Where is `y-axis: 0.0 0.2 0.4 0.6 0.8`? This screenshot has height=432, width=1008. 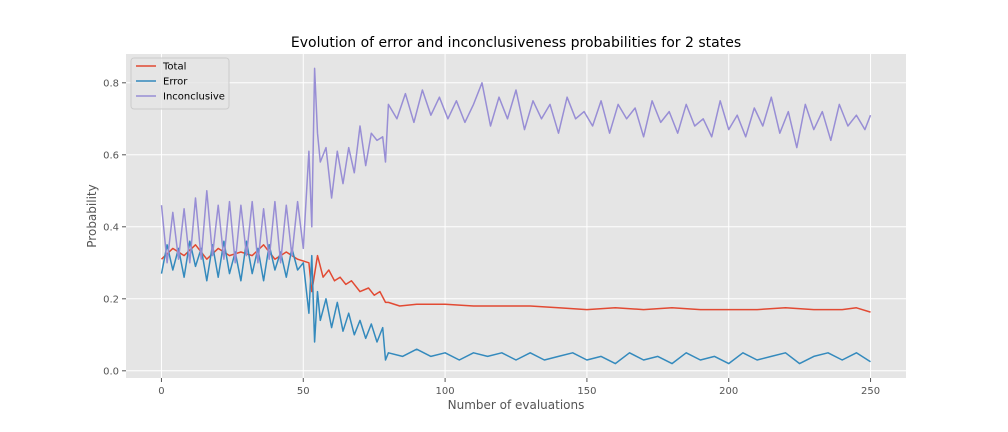
y-axis: 0.0 0.2 0.4 0.6 0.8 is located at coordinates (114, 227).